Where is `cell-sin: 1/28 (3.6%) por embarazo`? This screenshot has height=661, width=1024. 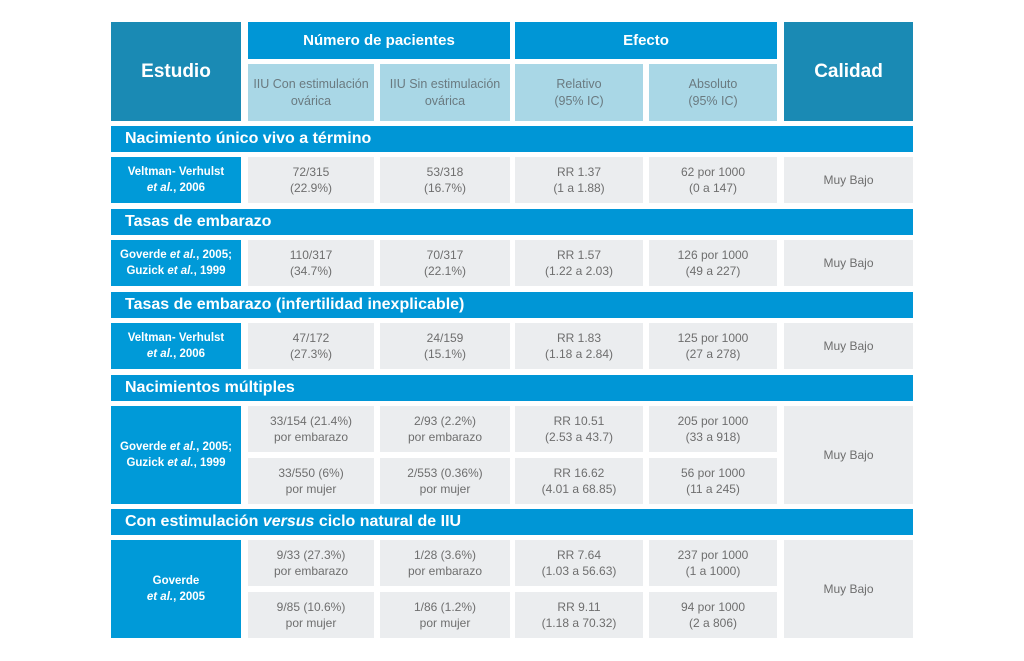 cell-sin: 1/28 (3.6%) por embarazo is located at coordinates (445, 563).